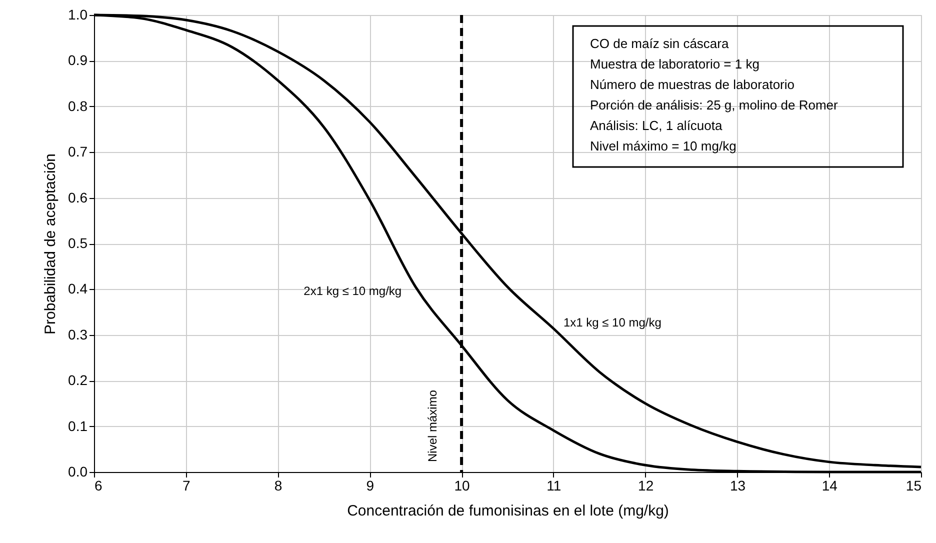  I want to click on annotation: Muestra de laboratorio = 1 kg, so click(675, 64).